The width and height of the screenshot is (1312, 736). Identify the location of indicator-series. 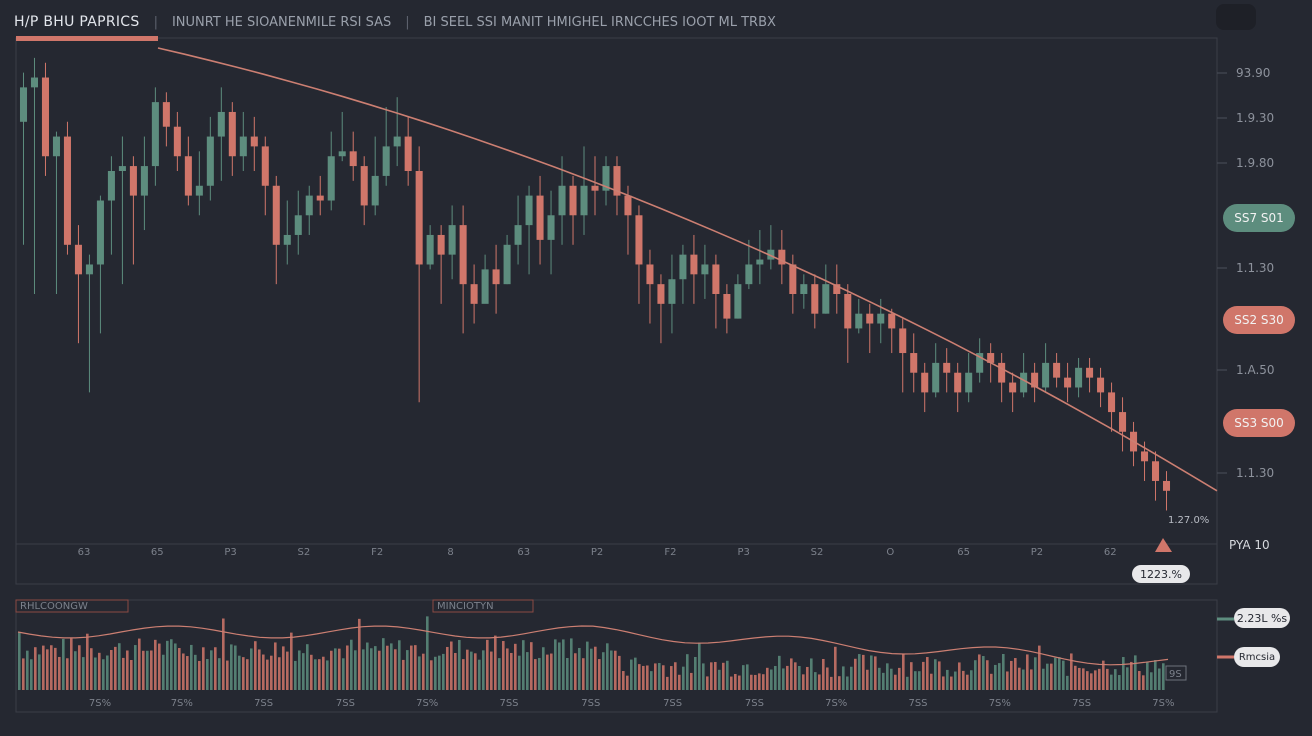
(593, 653).